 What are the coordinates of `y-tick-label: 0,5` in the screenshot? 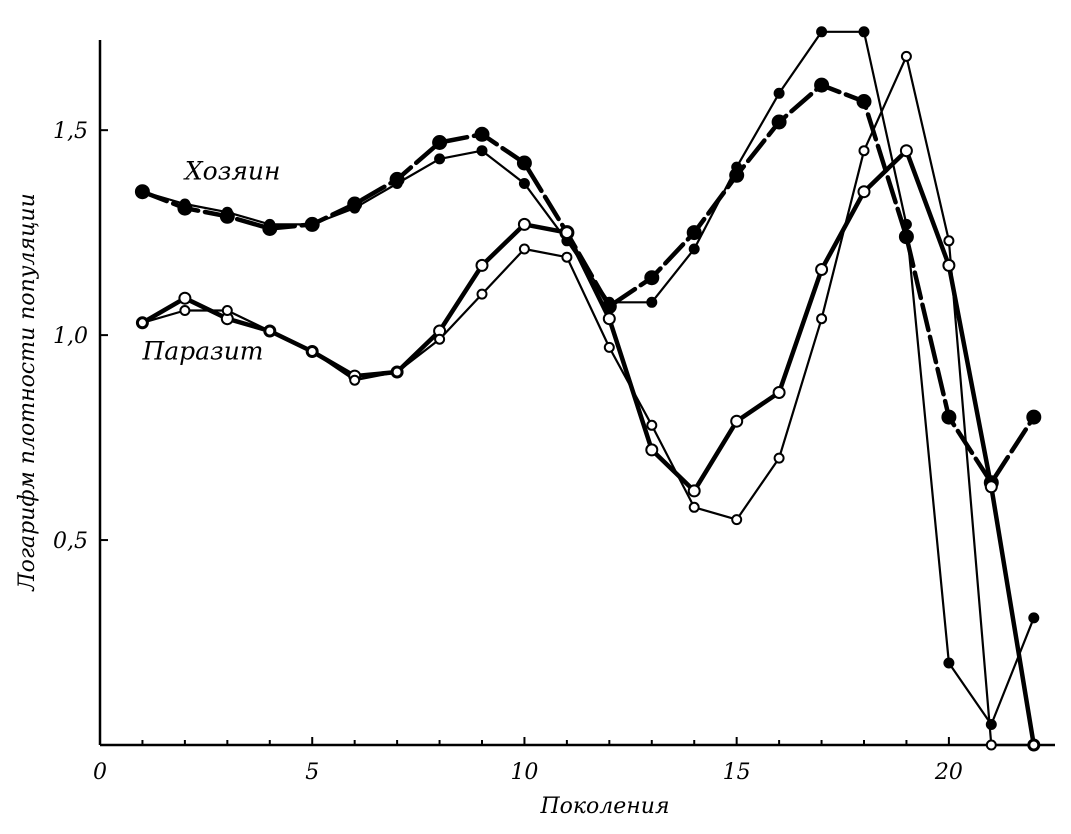 It's located at (70, 541).